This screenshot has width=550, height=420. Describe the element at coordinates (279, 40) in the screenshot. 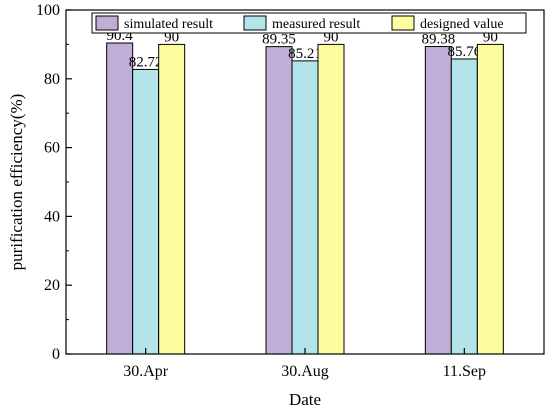

I see `data-label: 89.35` at that location.